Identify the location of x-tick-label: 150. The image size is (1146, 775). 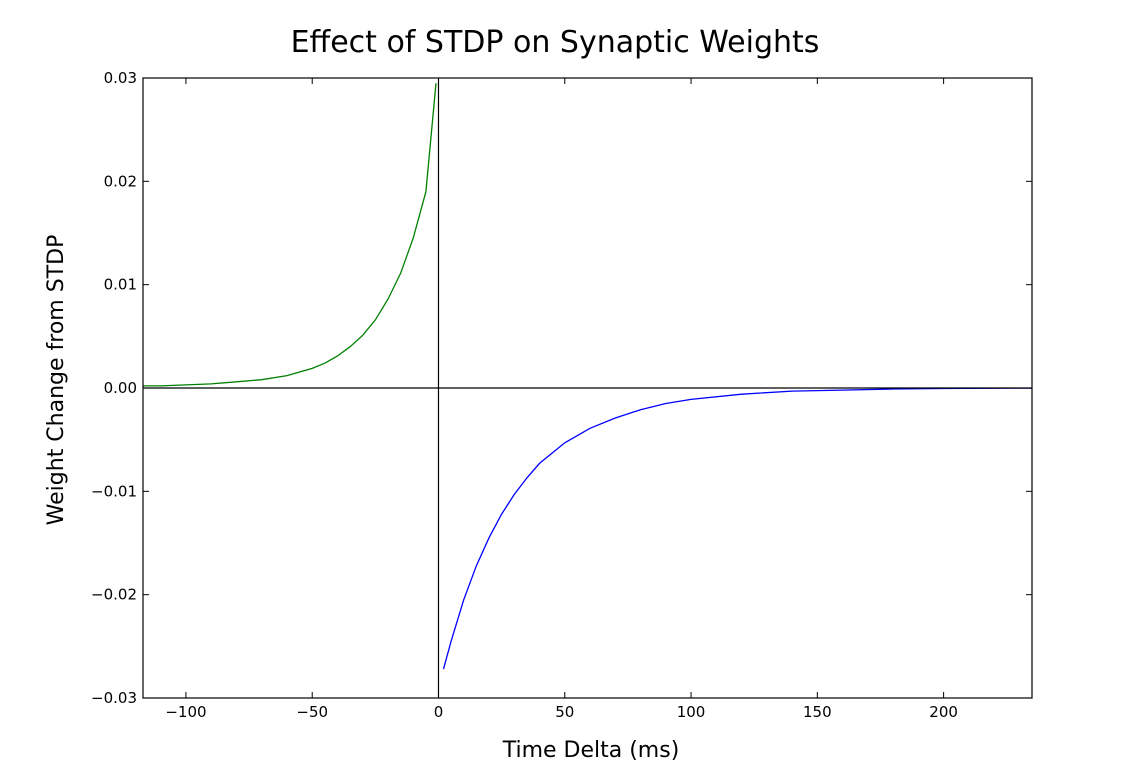
(817, 712).